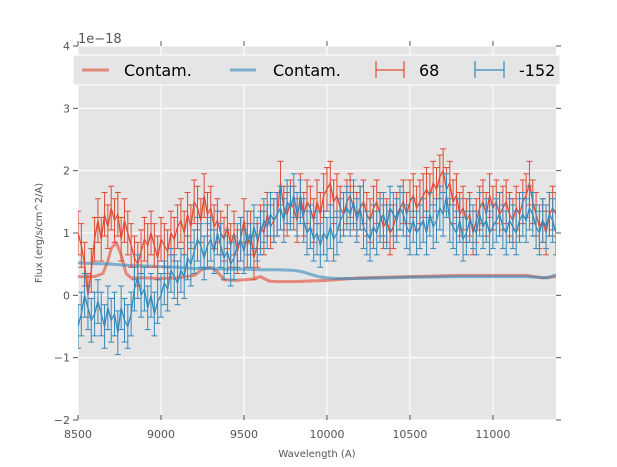  I want to click on legend-swatch-errorbar-blue, so click(489, 69).